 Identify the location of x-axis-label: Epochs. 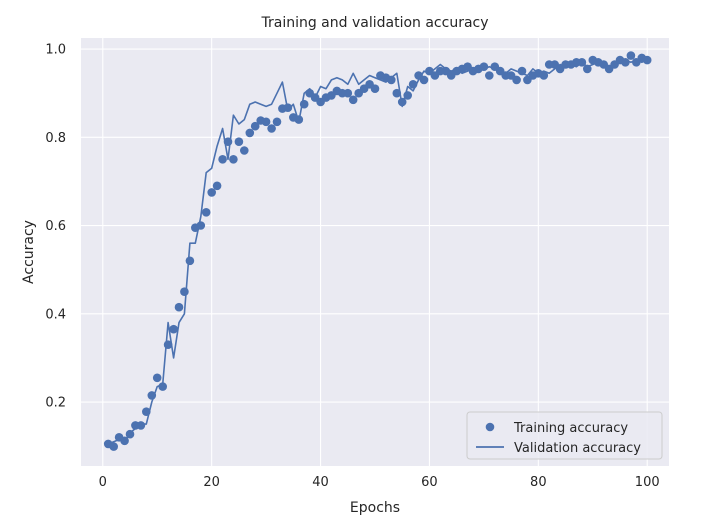
(375, 508).